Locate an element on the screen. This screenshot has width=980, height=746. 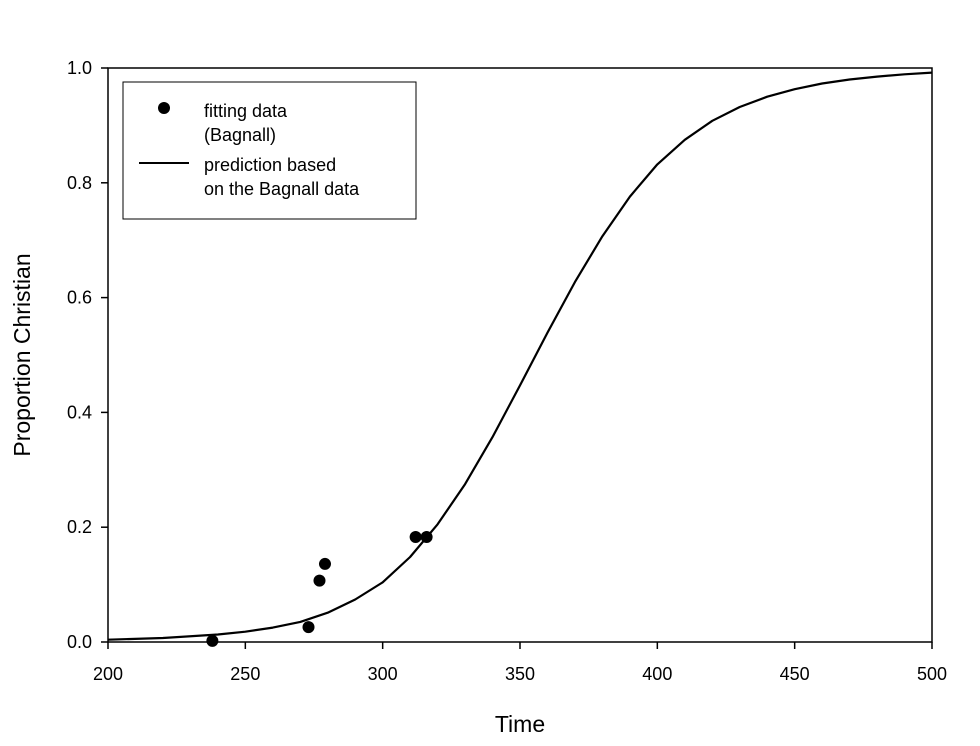
x-tick-label: 450 is located at coordinates (795, 674).